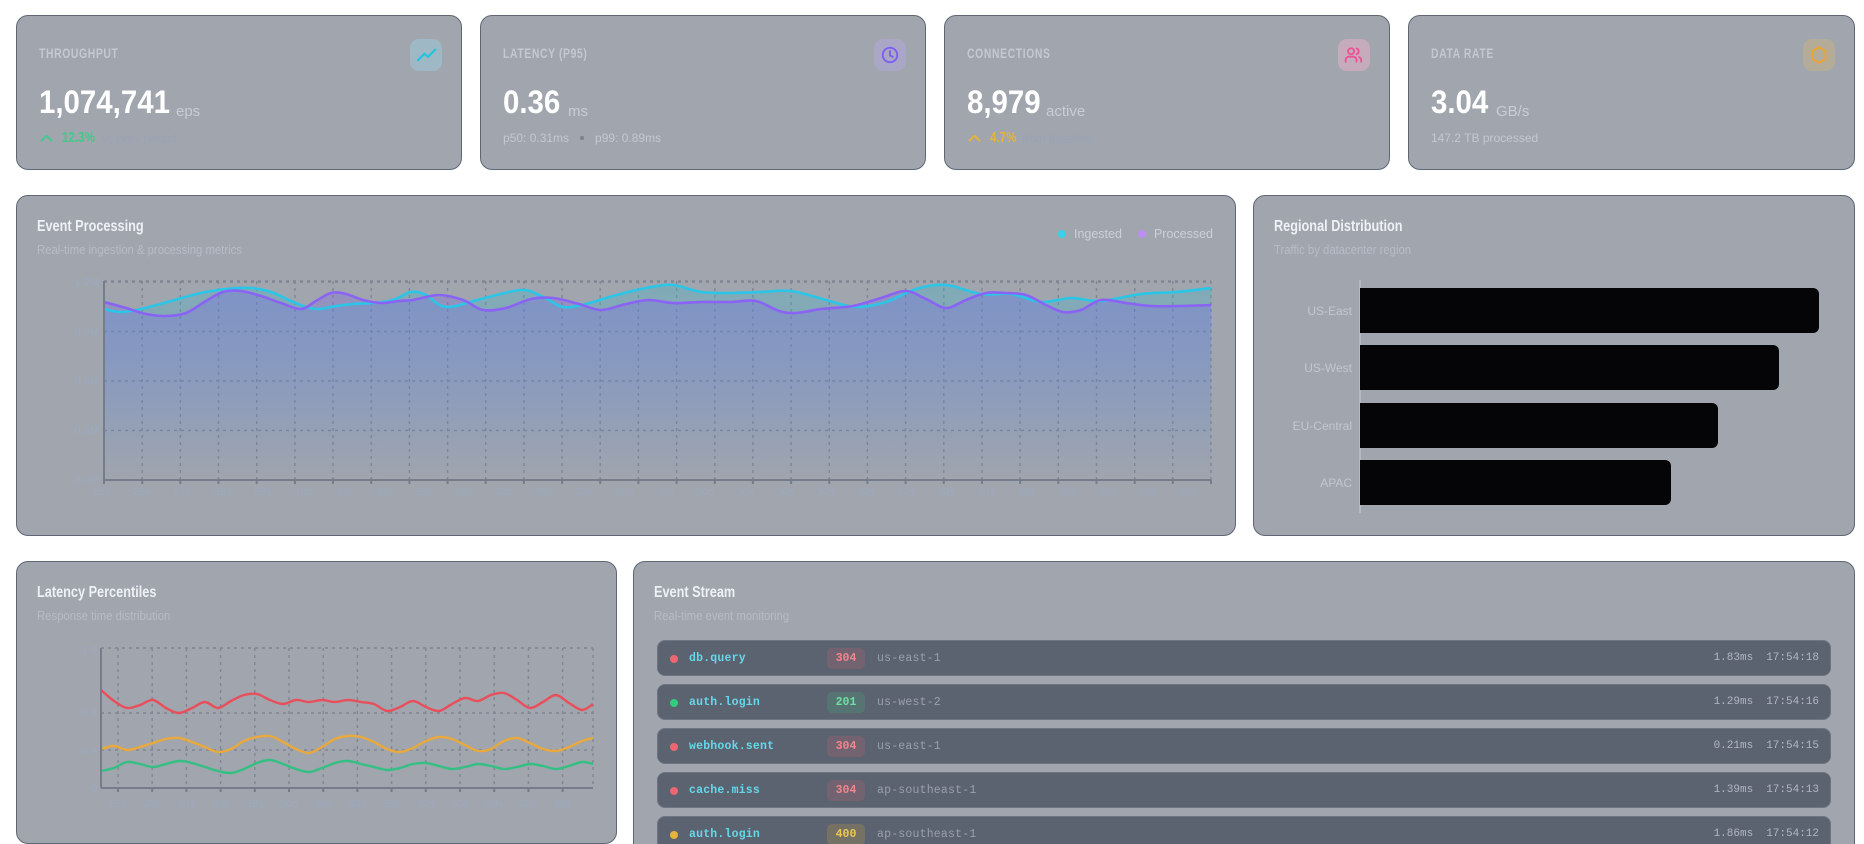 Image resolution: width=1864 pixels, height=844 pixels. What do you see at coordinates (89, 714) in the screenshot?
I see `svg-text: 0.8` at bounding box center [89, 714].